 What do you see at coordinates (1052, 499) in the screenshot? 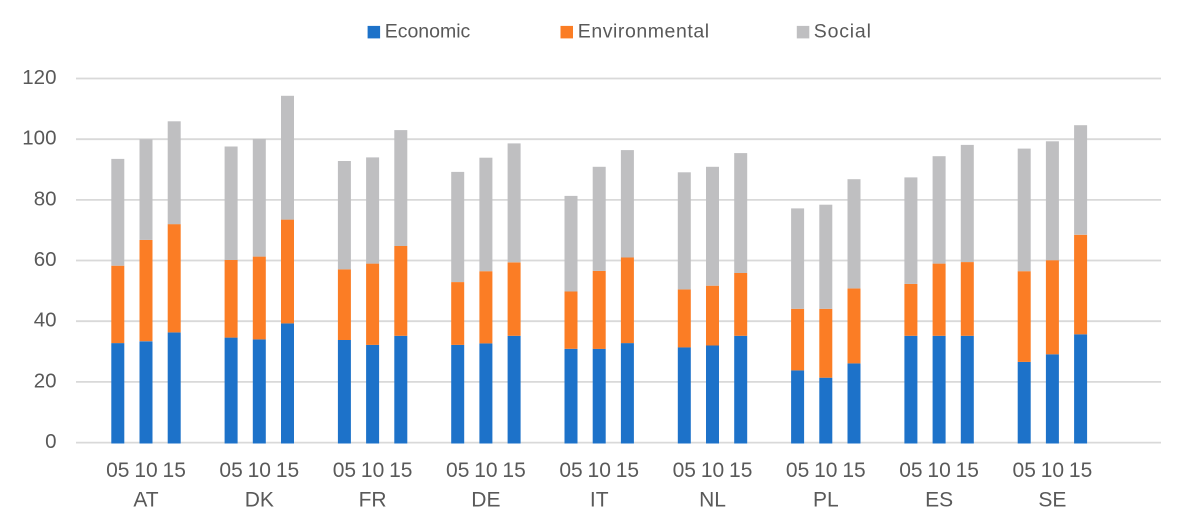
I see `svg-text: SE` at bounding box center [1052, 499].